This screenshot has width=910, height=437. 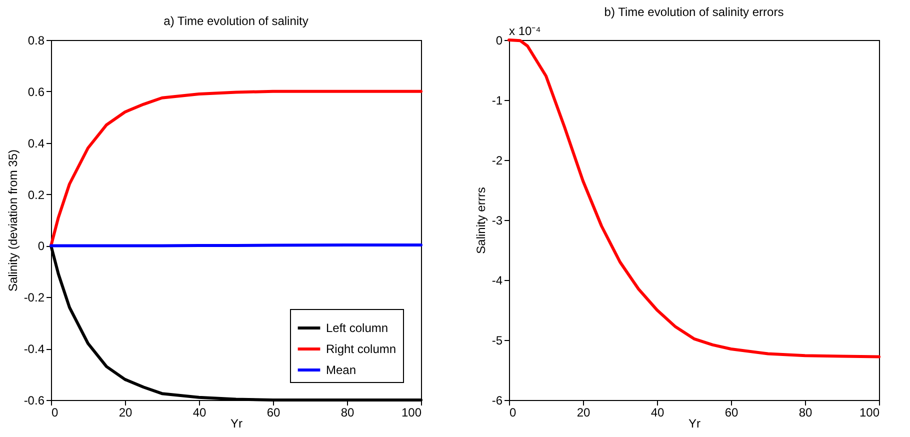 I want to click on y-tick-label: -0.2, so click(x=34, y=297).